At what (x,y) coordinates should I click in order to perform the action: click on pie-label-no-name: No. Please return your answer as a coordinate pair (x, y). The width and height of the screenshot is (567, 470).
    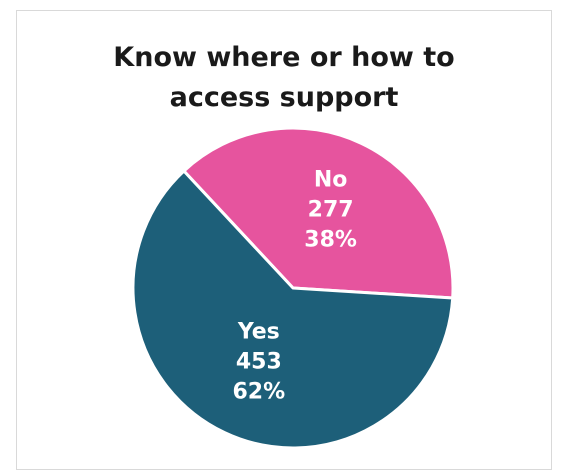
    Looking at the image, I should click on (331, 179).